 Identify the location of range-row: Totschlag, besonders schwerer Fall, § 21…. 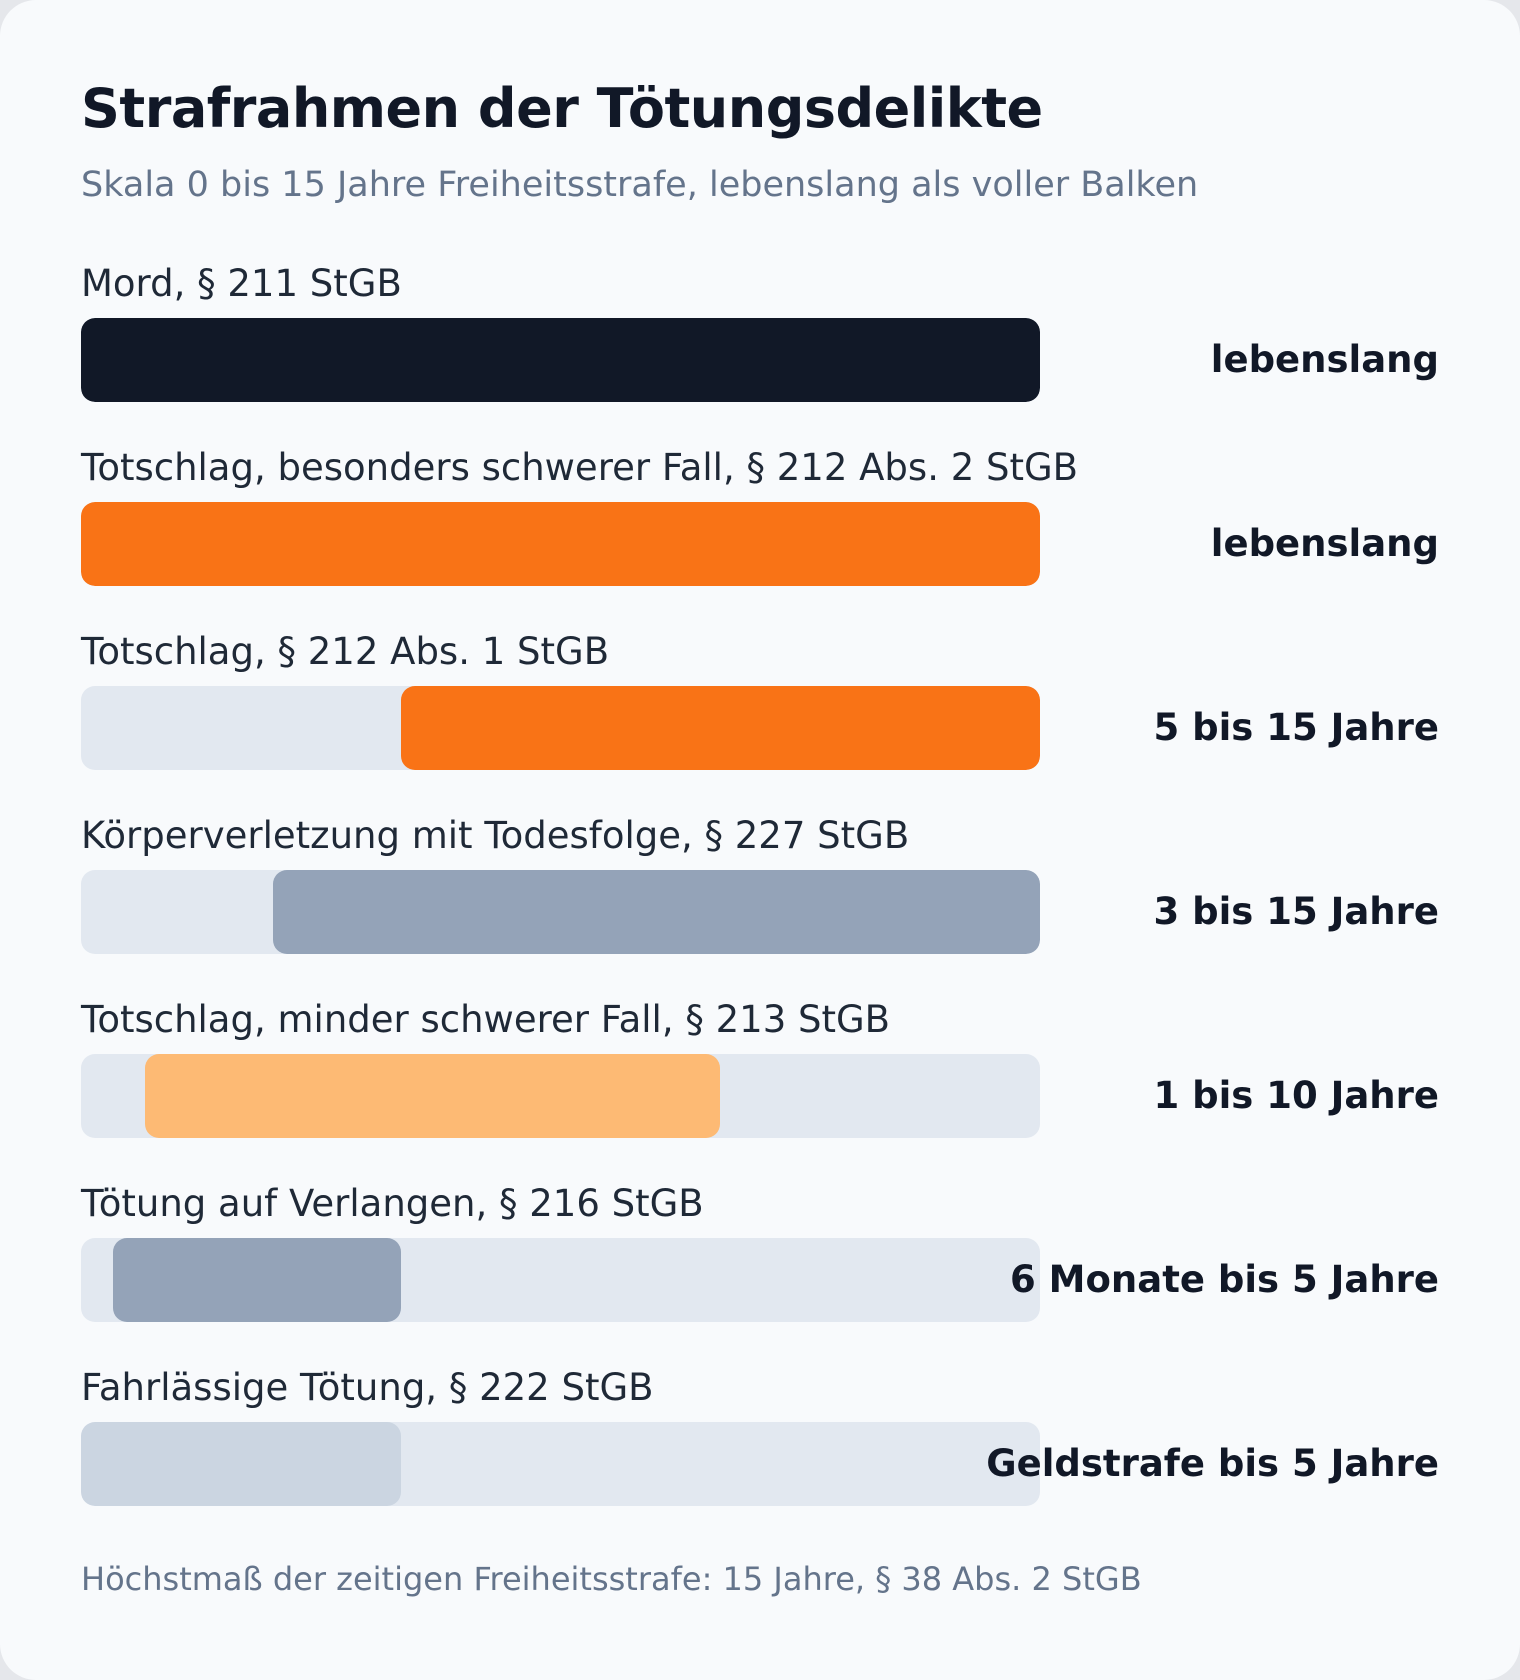
(760, 538).